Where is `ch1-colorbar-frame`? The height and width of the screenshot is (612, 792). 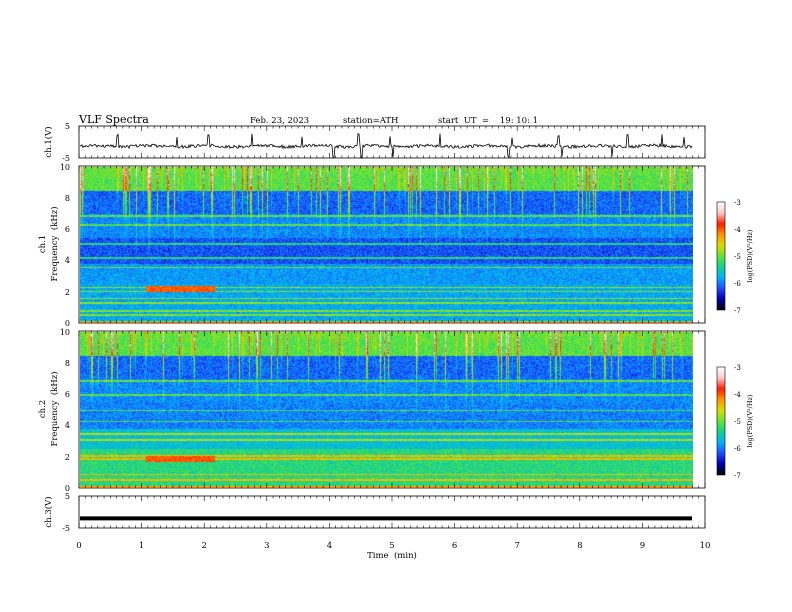 ch1-colorbar-frame is located at coordinates (721, 256).